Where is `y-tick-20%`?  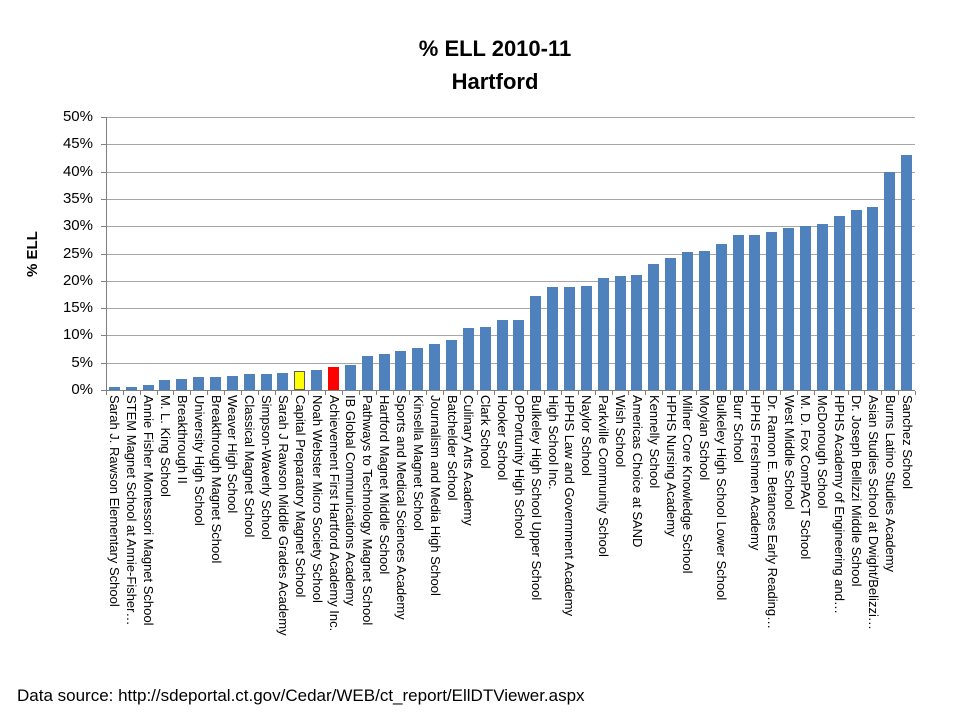
y-tick-20% is located at coordinates (103, 281).